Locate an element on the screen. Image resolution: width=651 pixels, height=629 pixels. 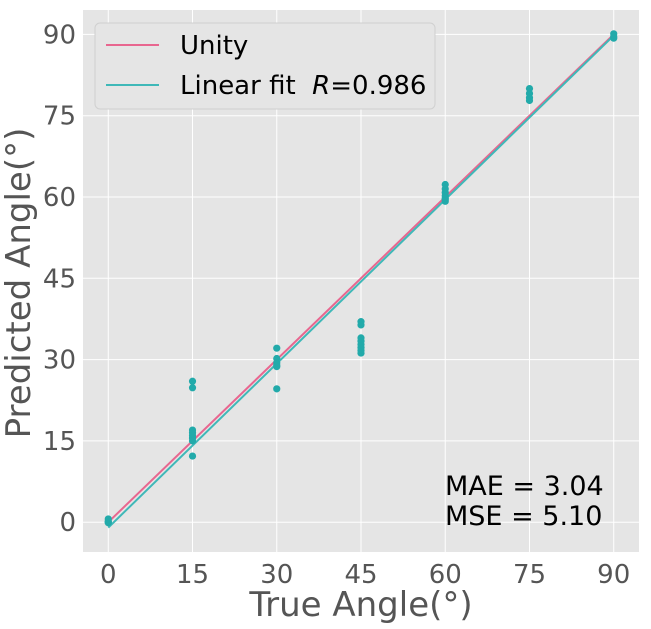
legend-label-linear-fit-r: R is located at coordinates (321, 86).